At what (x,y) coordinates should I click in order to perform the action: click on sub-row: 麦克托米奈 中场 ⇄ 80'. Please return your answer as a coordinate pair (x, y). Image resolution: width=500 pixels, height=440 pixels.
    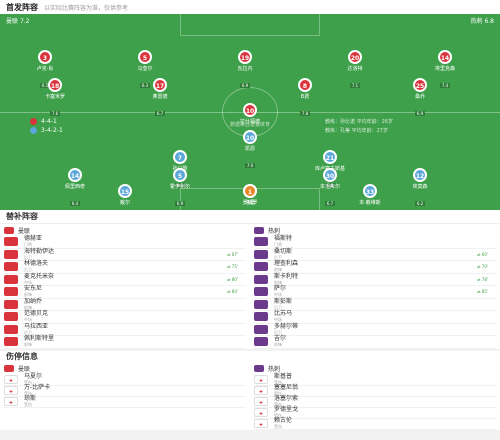
    Looking at the image, I should click on (125, 279).